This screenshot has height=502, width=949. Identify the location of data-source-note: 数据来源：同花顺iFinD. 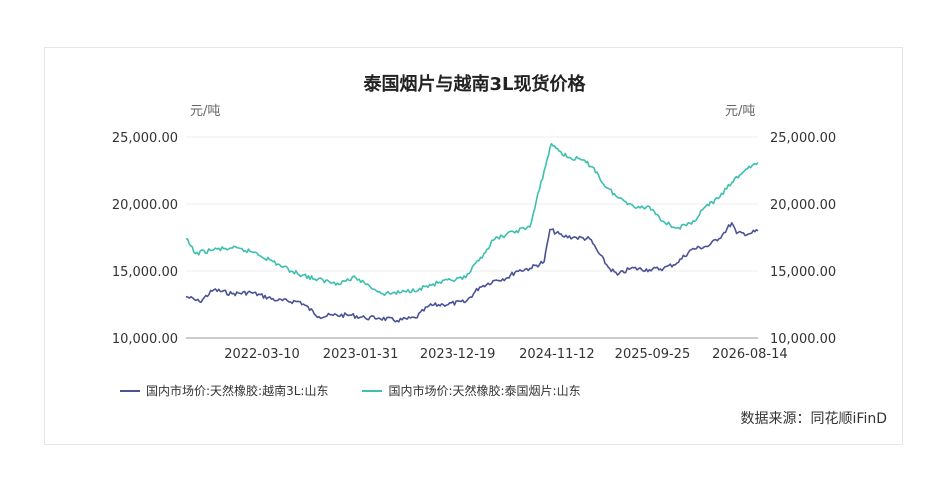
(813, 419).